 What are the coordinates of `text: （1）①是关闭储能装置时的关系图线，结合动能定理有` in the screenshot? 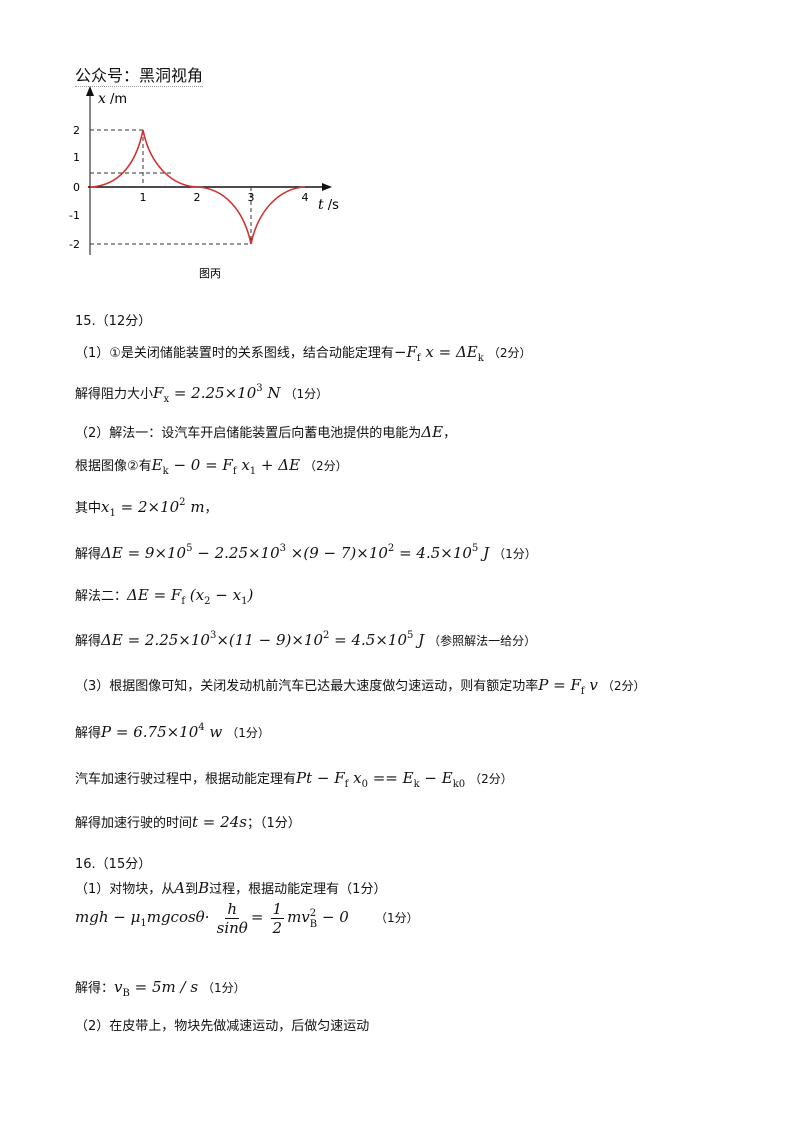 It's located at (234, 353).